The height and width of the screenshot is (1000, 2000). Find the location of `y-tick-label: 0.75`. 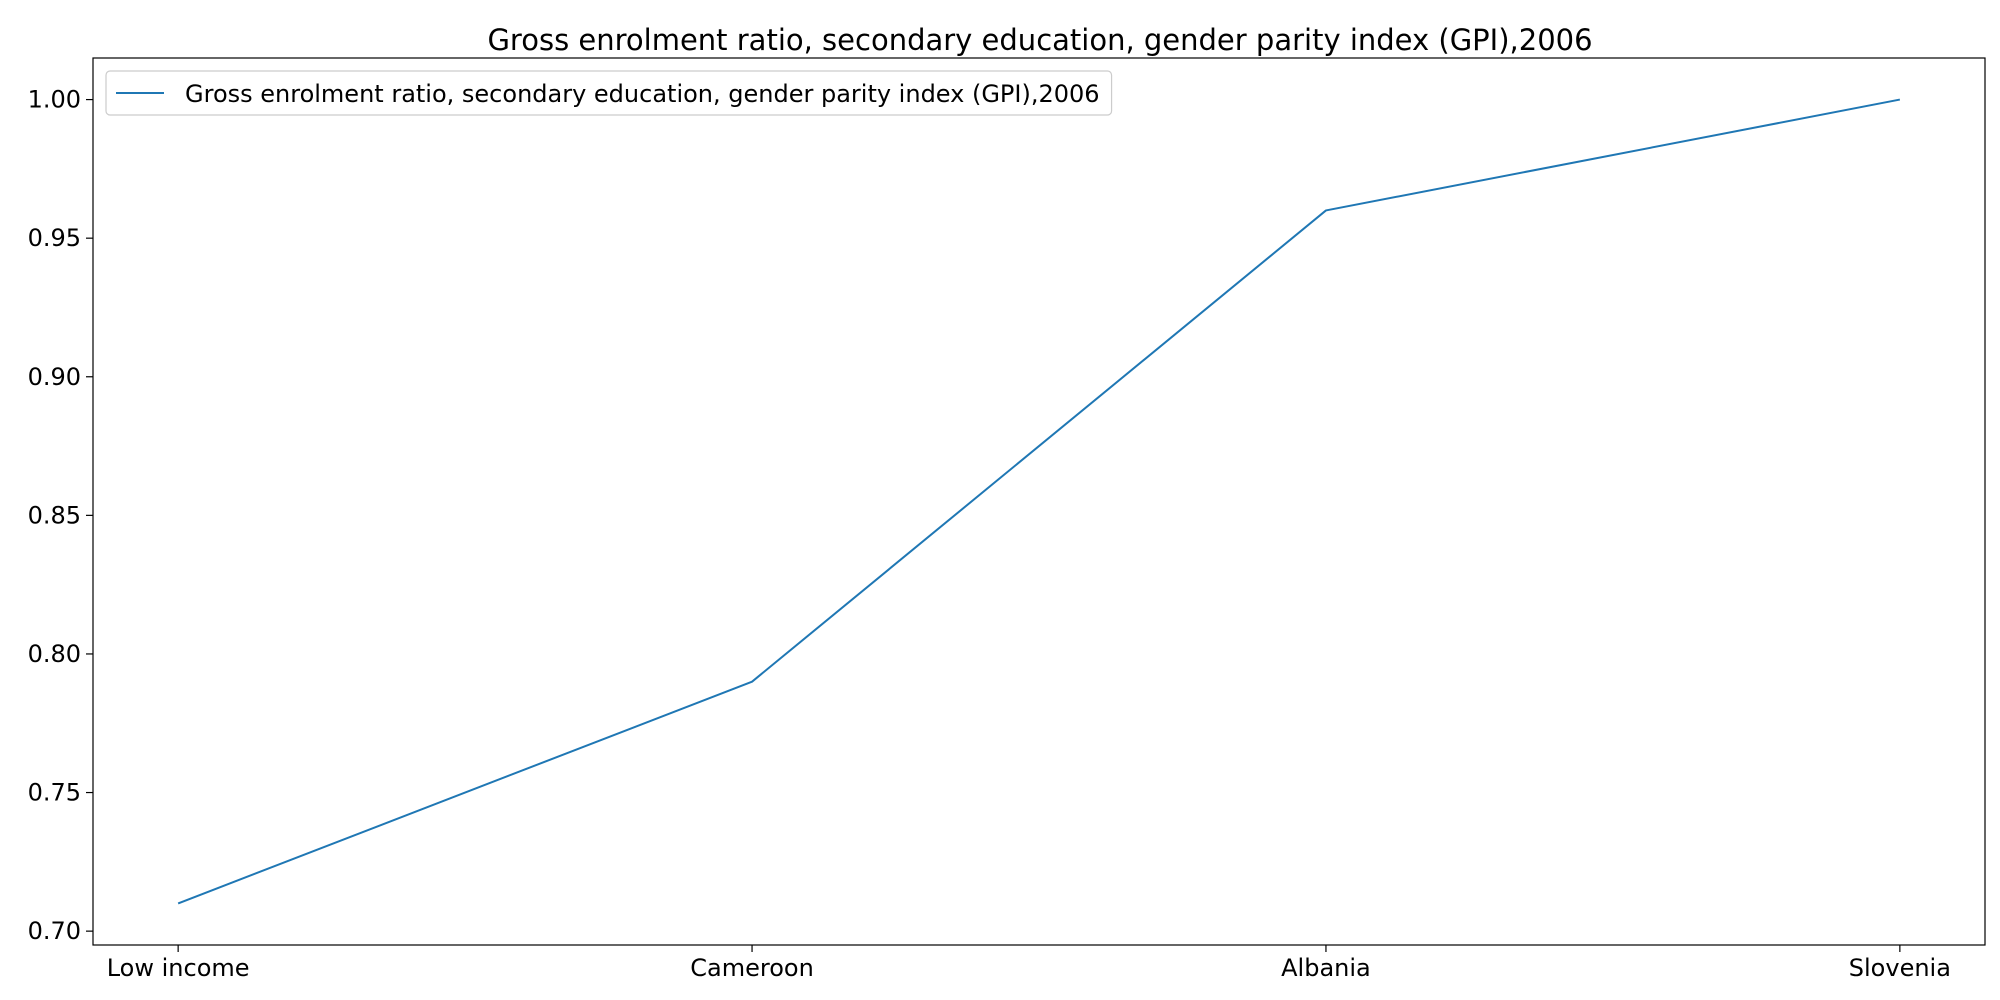

y-tick-label: 0.75 is located at coordinates (54, 793).